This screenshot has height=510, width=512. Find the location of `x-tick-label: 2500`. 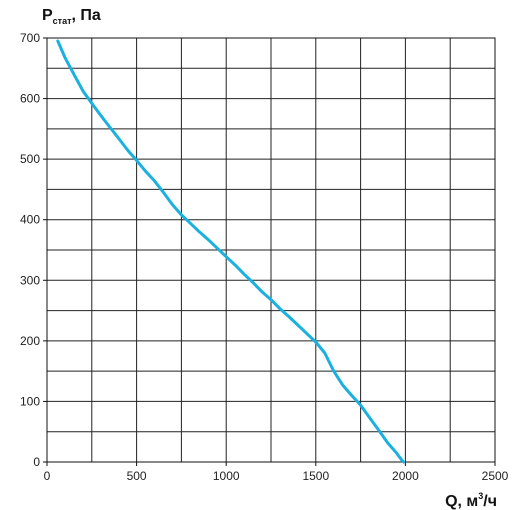

x-tick-label: 2500 is located at coordinates (495, 476).